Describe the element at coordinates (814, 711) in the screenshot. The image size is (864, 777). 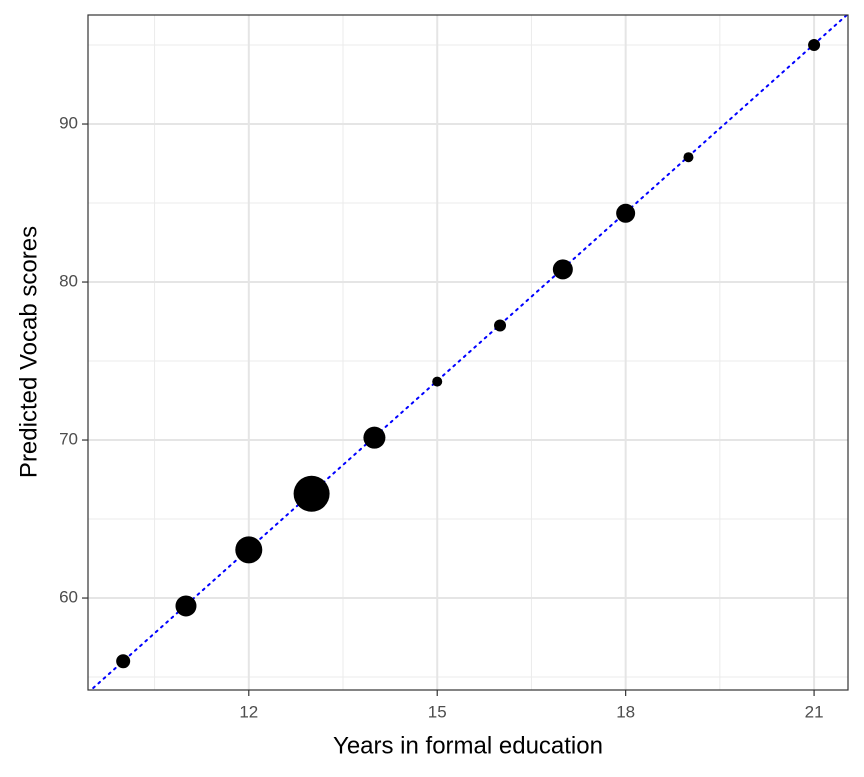
I see `x-tick-label: 21` at that location.